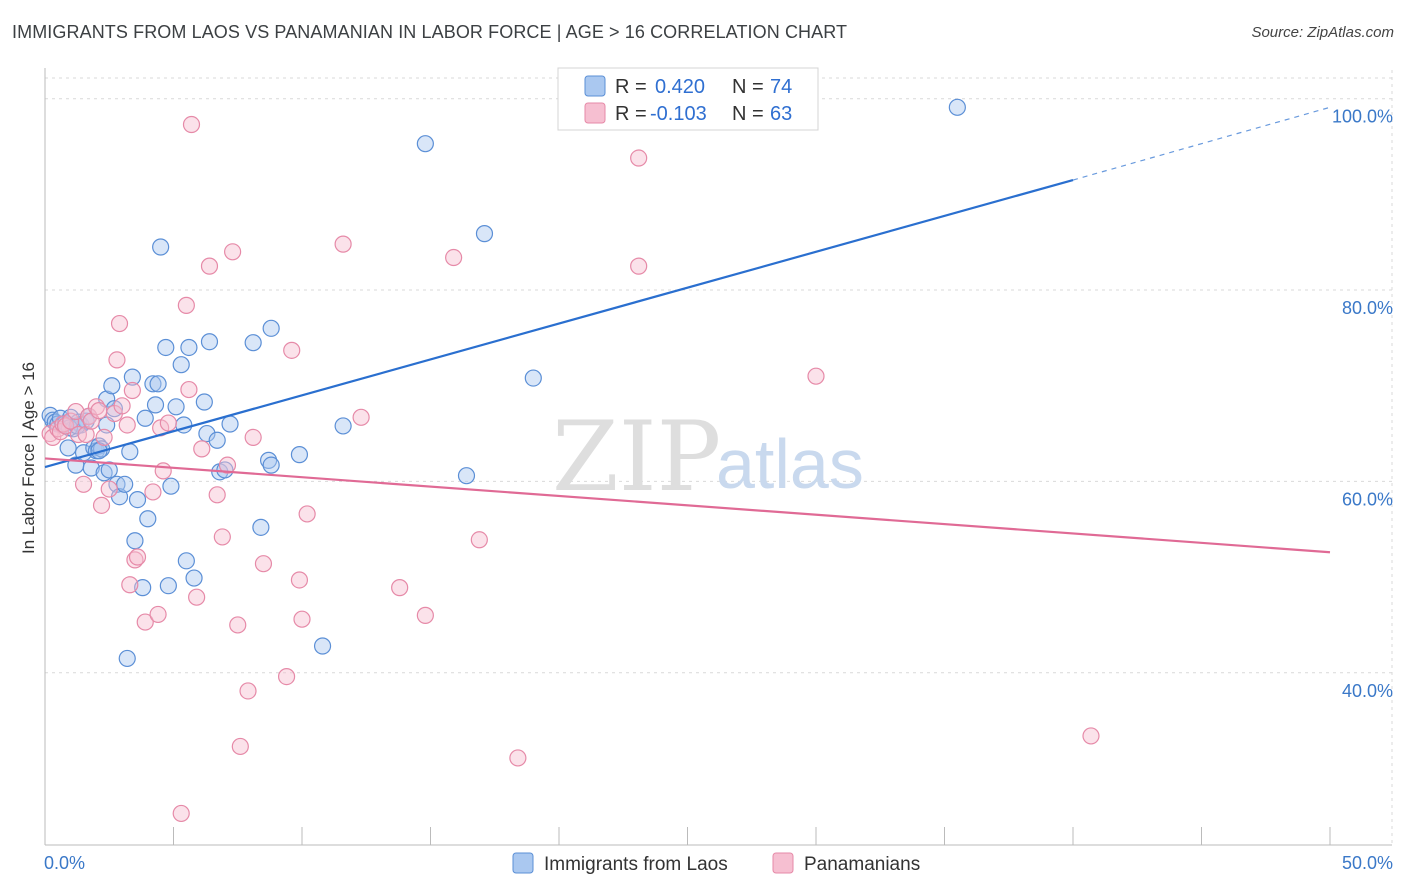 Image resolution: width=1406 pixels, height=892 pixels. I want to click on watermark: ZIP atlas, so click(708, 457).